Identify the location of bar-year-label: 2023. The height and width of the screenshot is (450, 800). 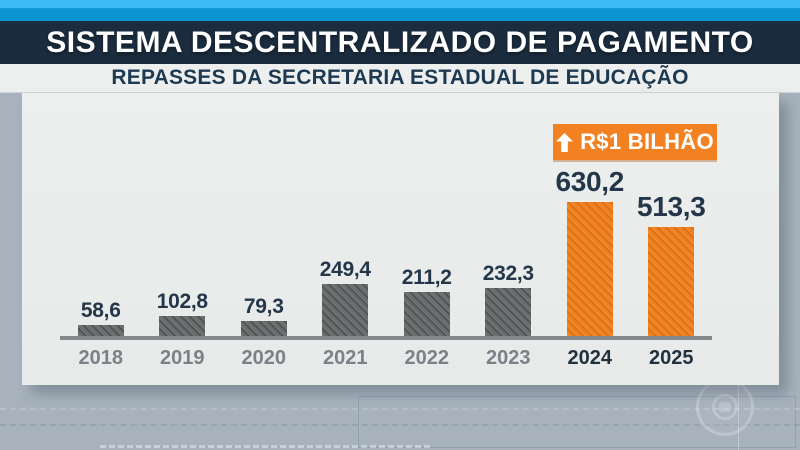
(508, 358).